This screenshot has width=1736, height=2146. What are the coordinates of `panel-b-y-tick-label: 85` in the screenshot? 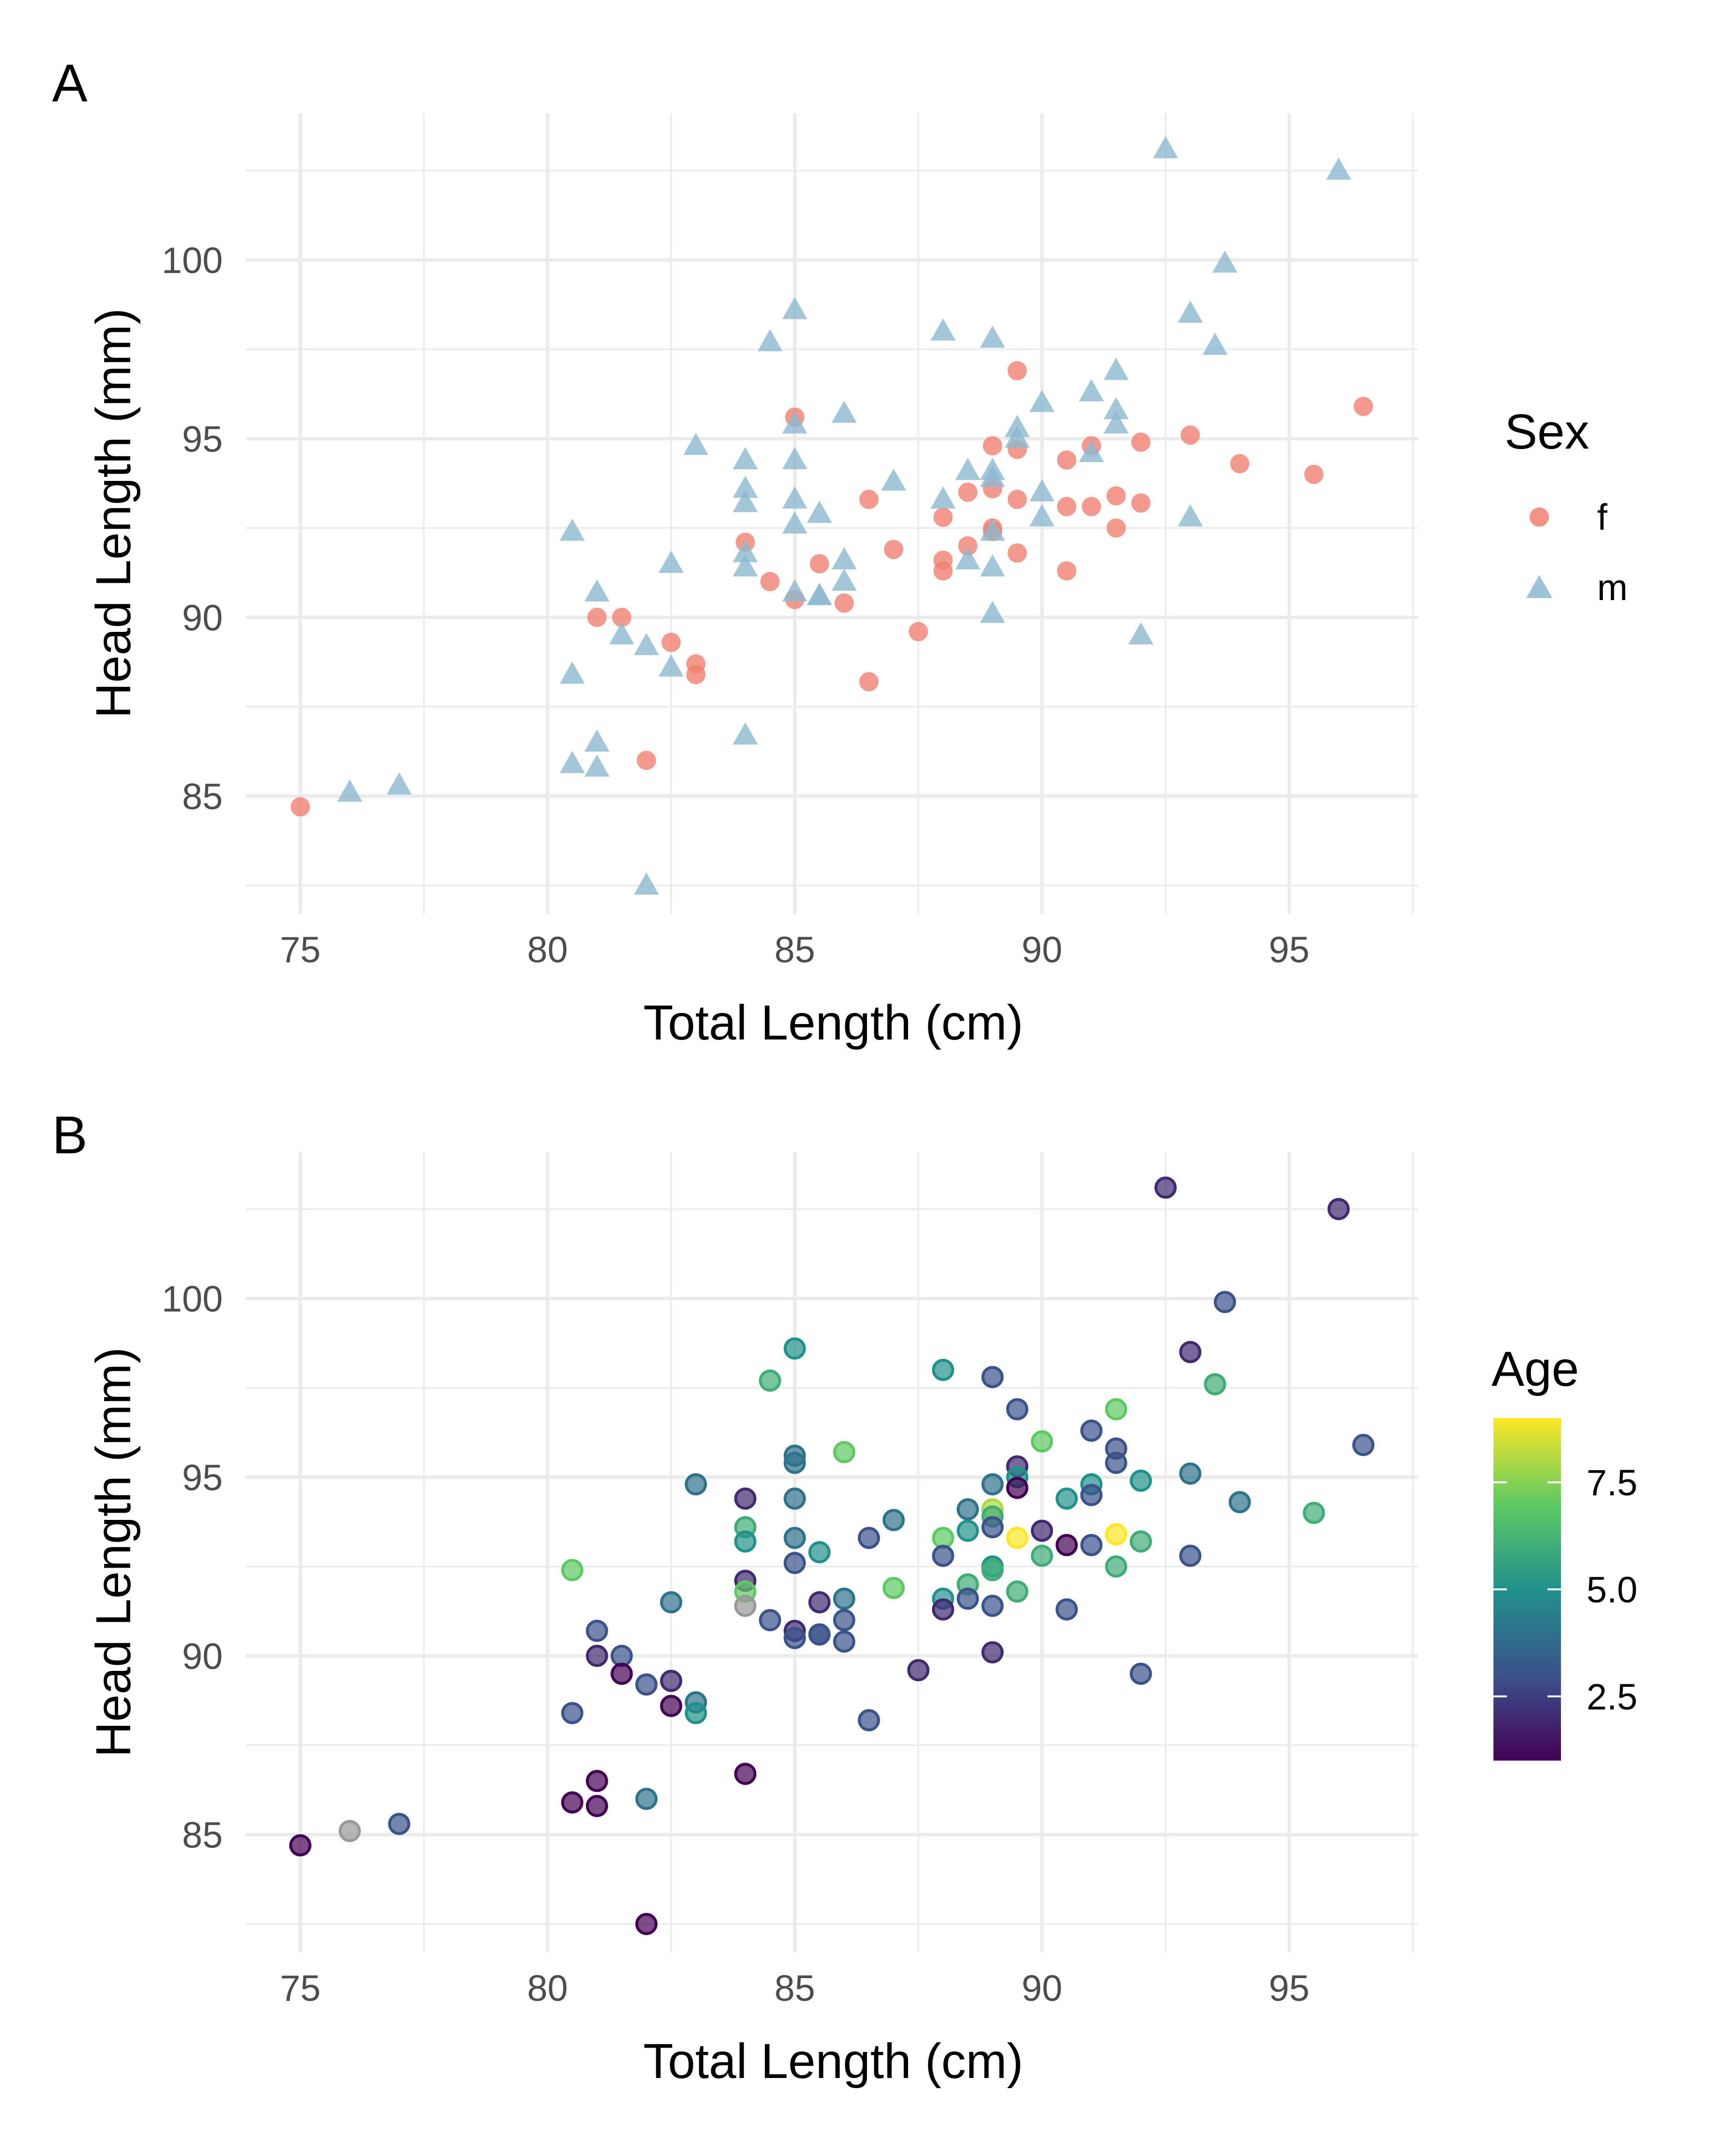 It's located at (202, 1836).